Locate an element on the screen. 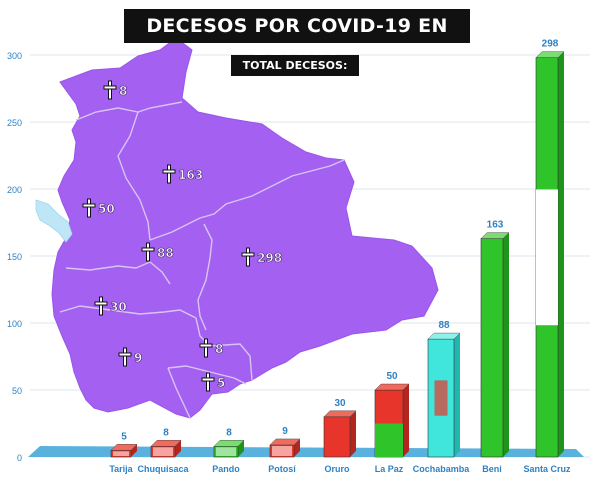 The image size is (600, 488). bar-value-label: 30 is located at coordinates (340, 403).